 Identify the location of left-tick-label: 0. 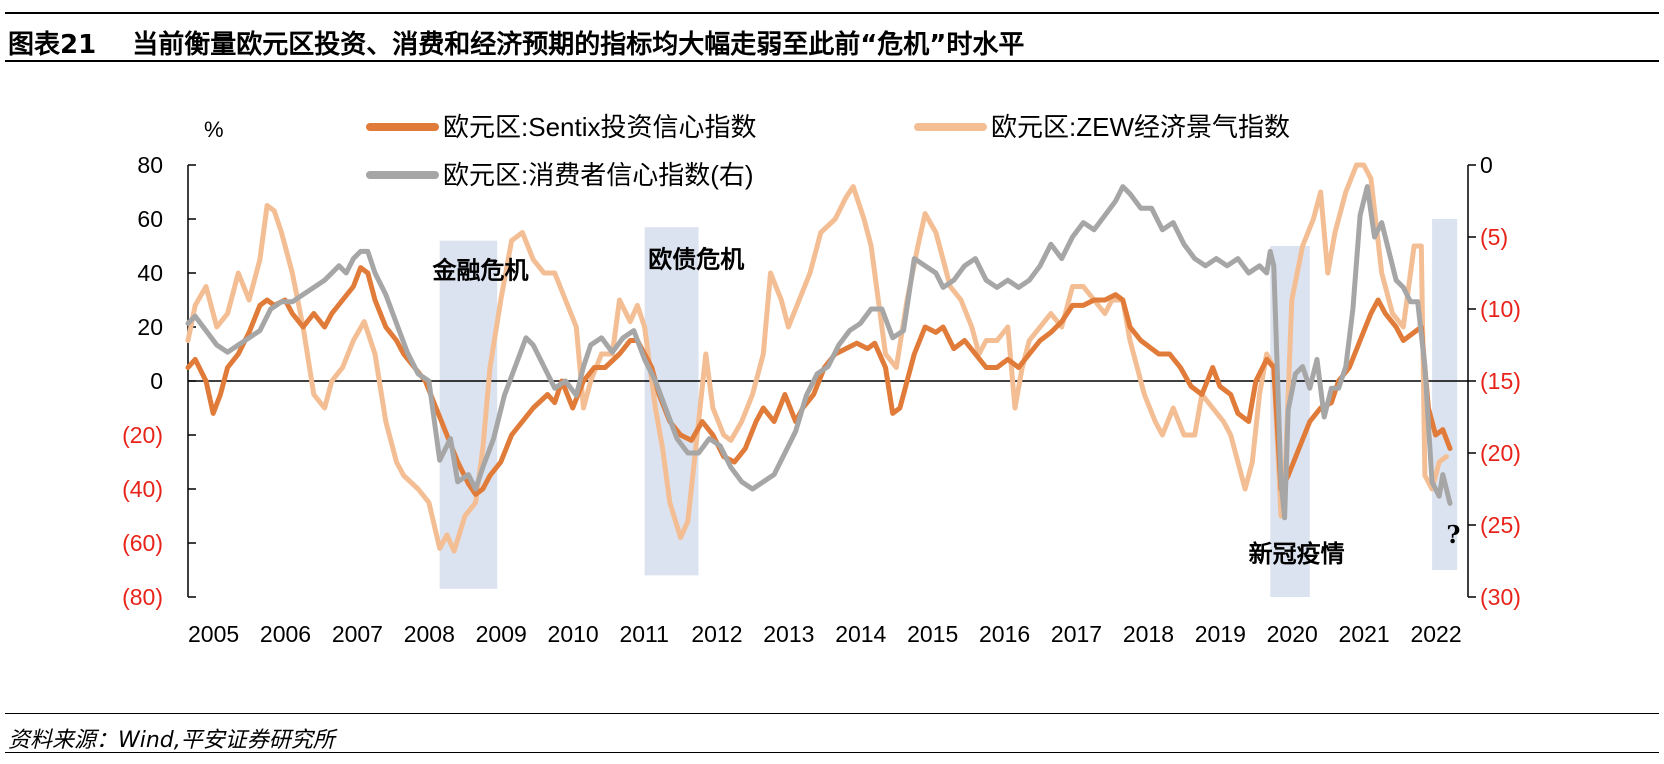
(156, 381).